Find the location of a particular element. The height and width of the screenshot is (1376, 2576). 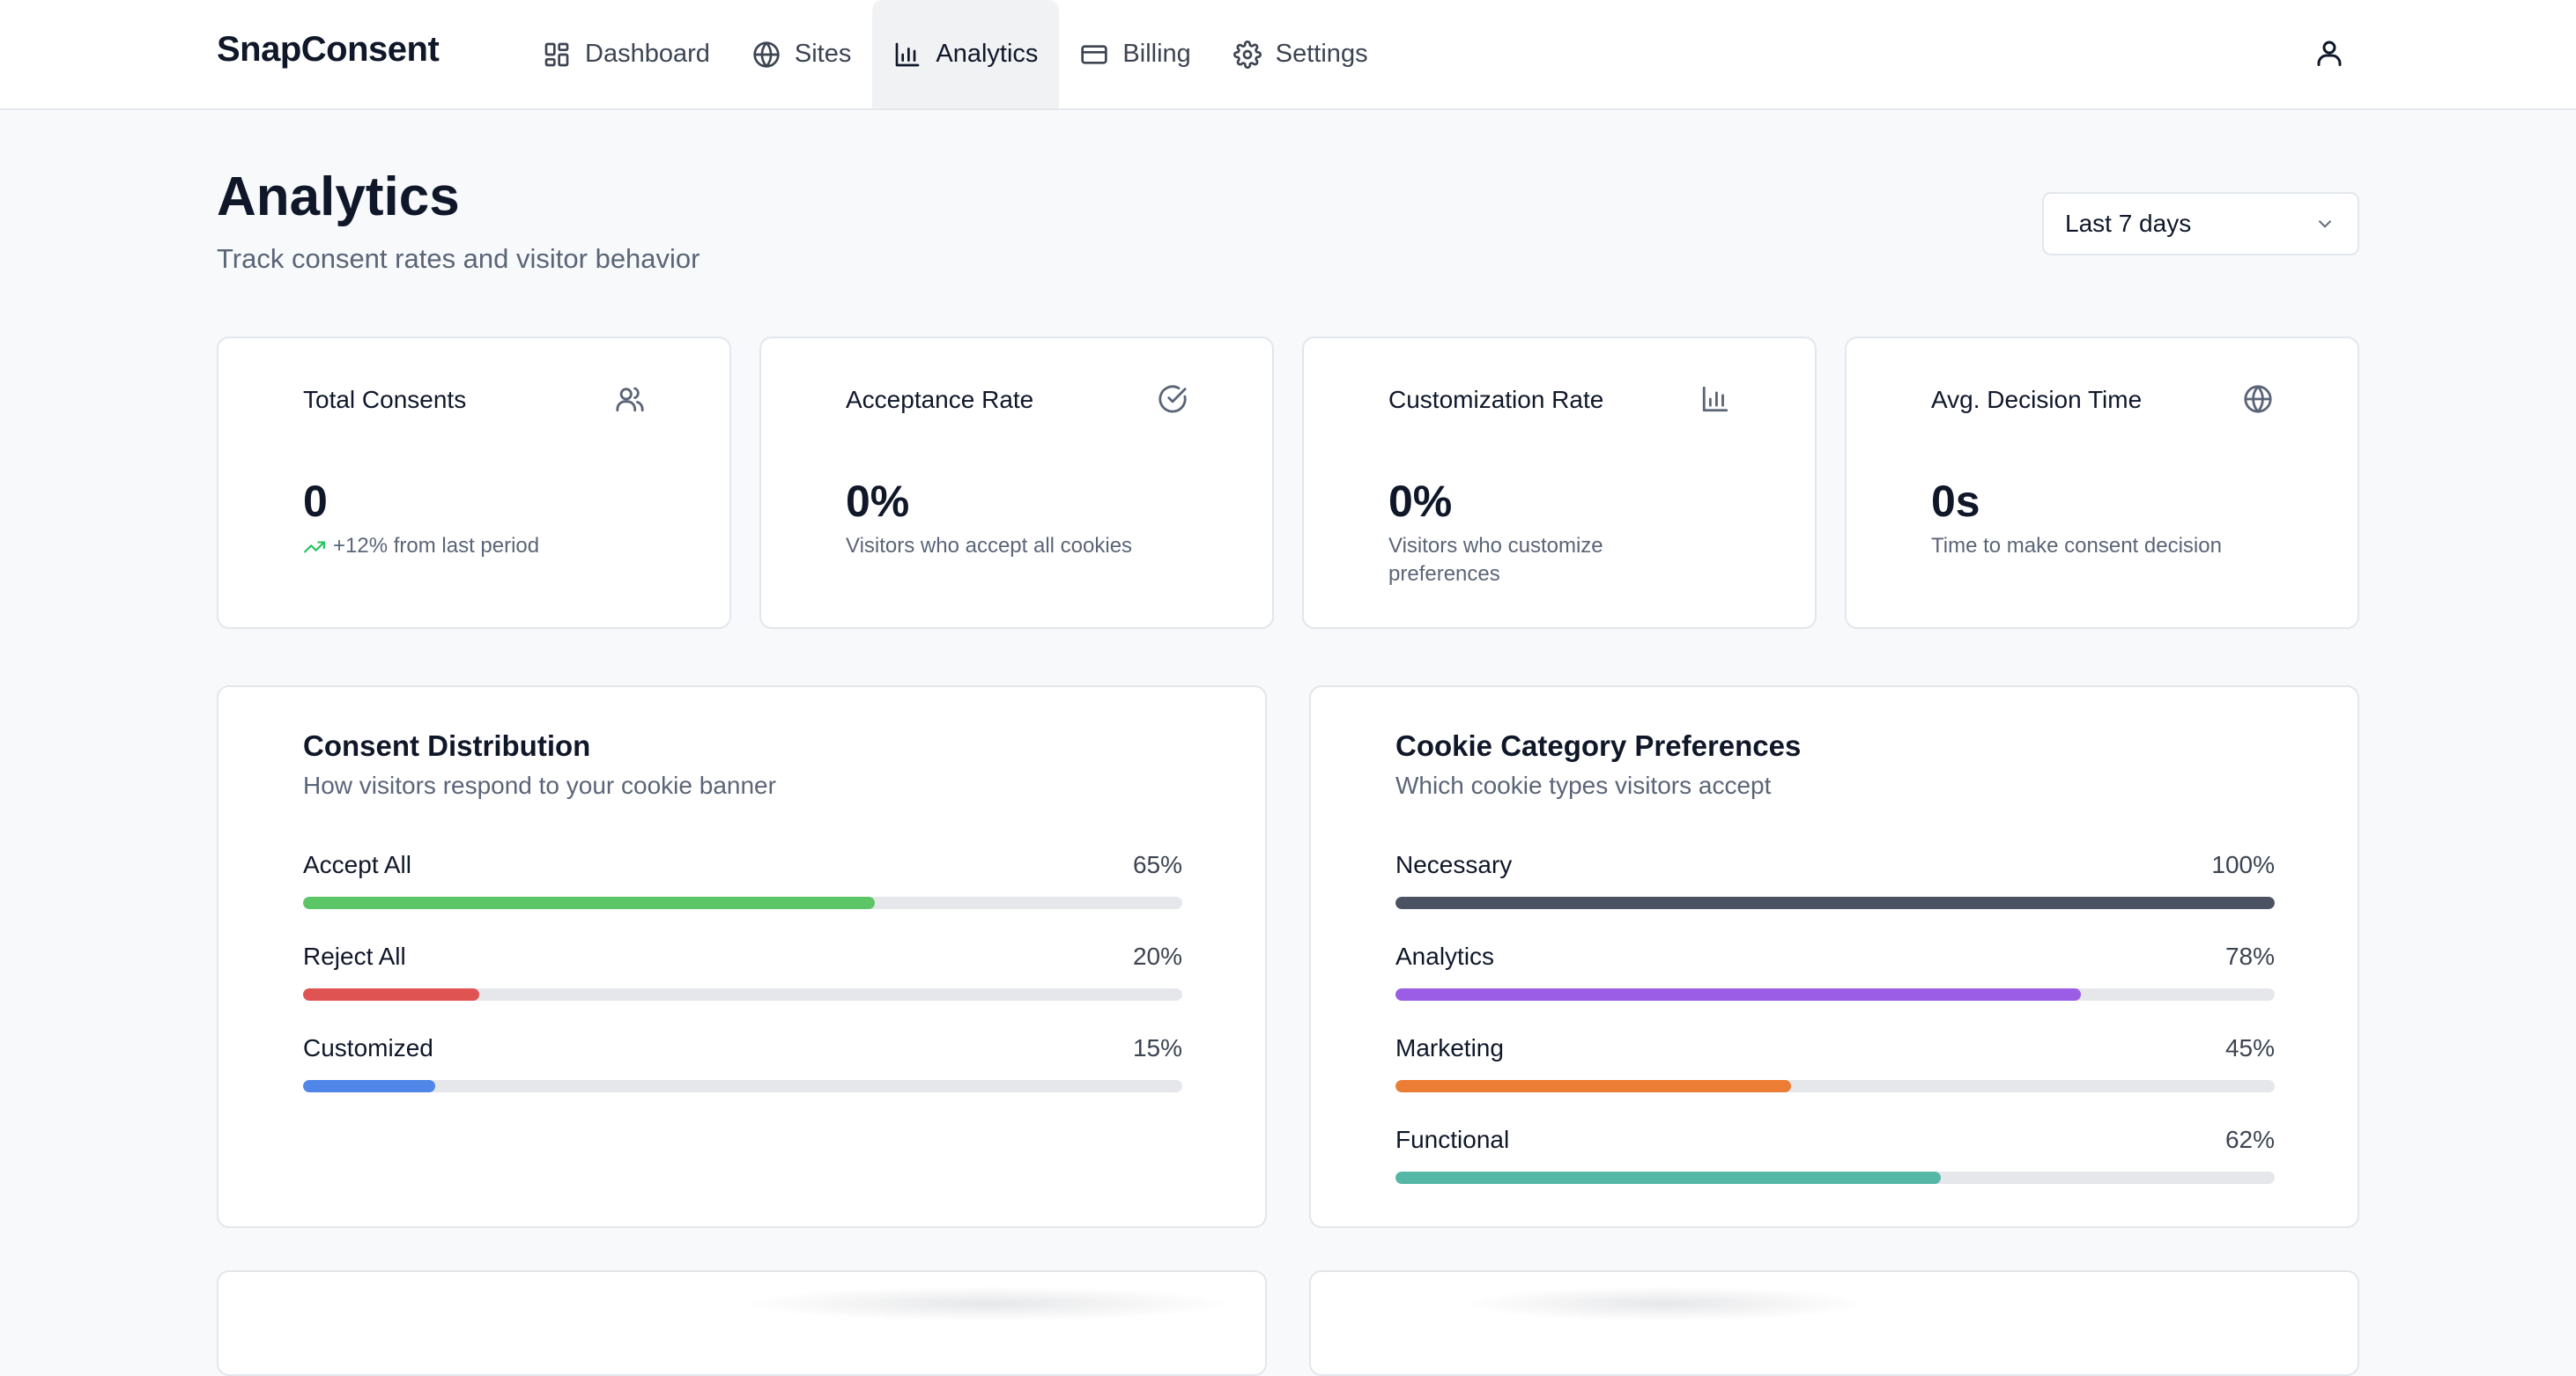

nav-item-sites: Sites is located at coordinates (801, 54).